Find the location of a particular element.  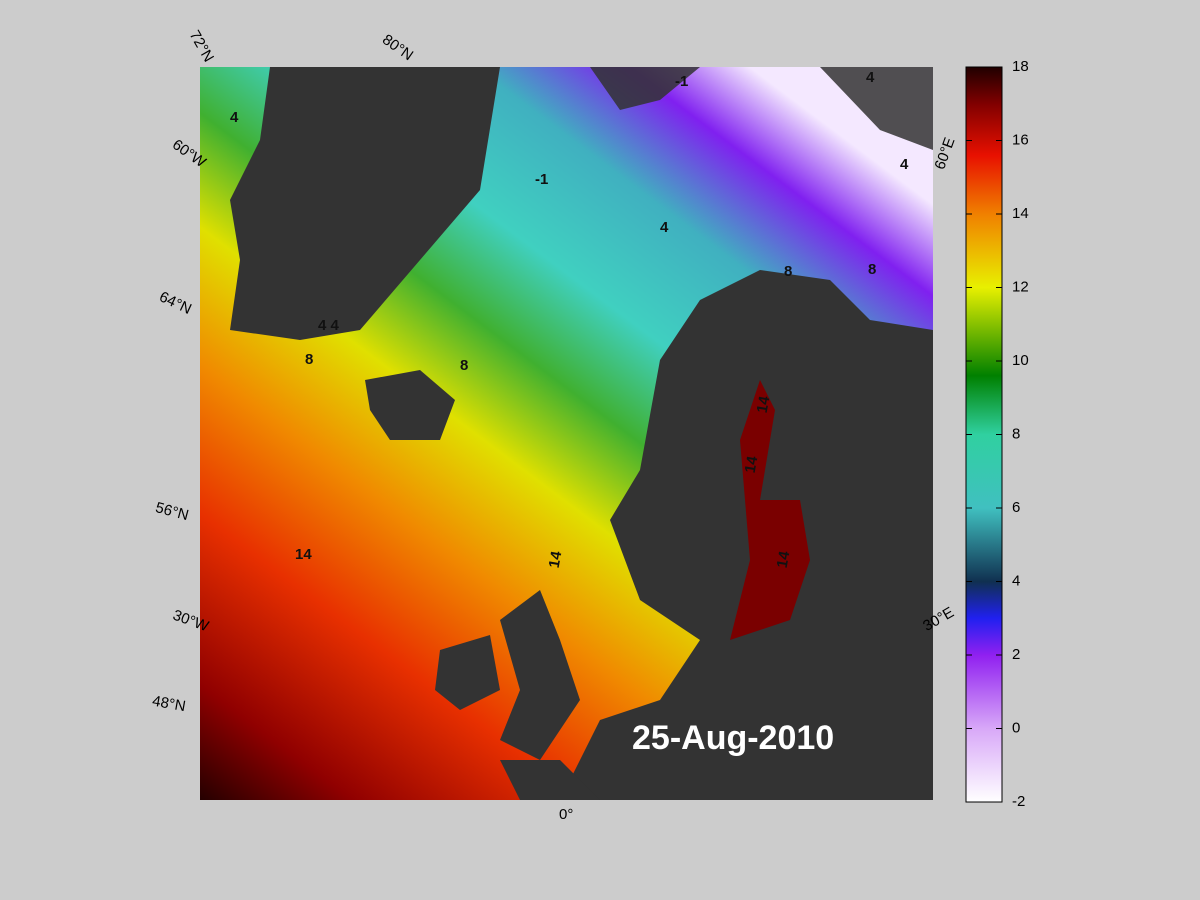

land-britain is located at coordinates (540, 675).